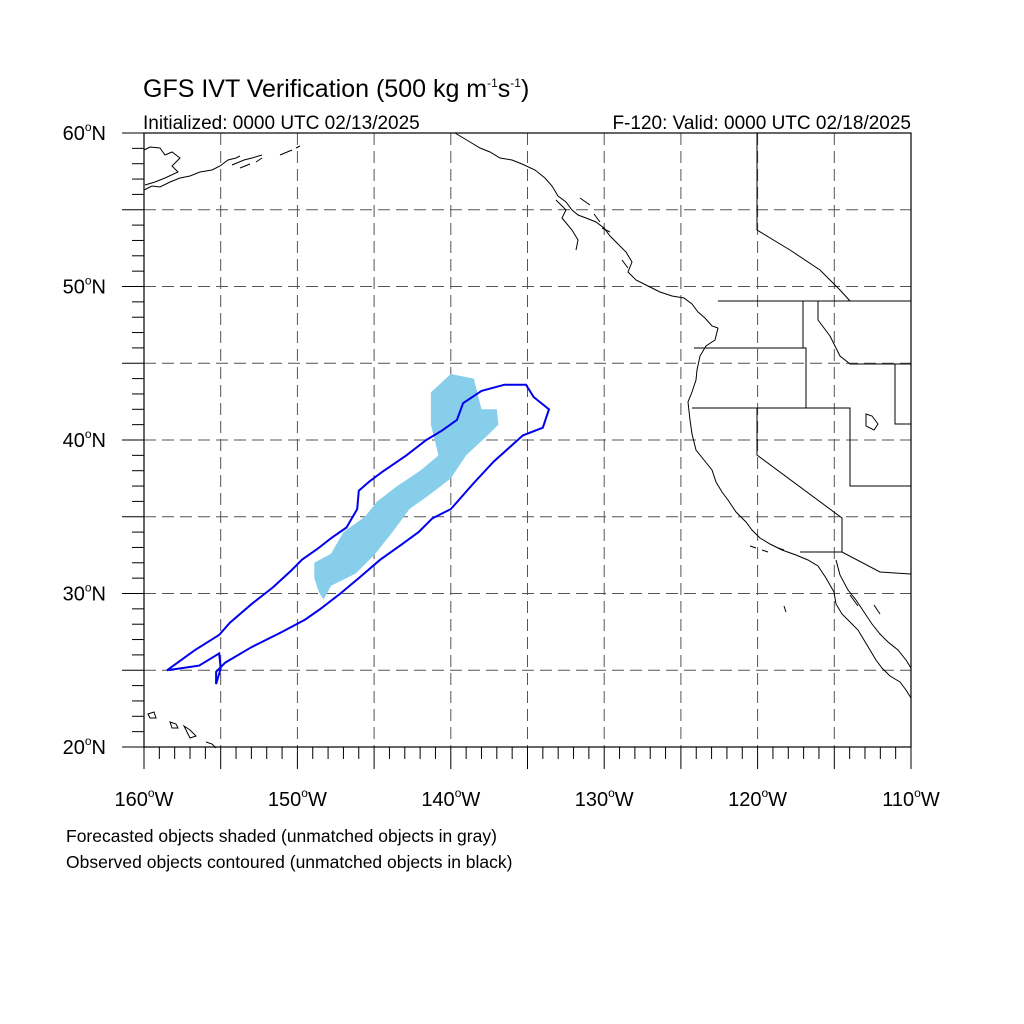 This screenshot has height=1024, width=1024. I want to click on southeast-alaska-islands, so click(592, 233).